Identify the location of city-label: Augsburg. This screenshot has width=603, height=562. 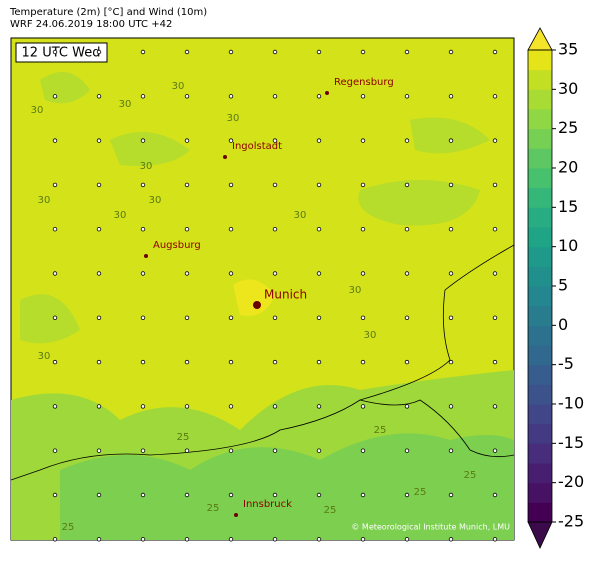
(177, 245).